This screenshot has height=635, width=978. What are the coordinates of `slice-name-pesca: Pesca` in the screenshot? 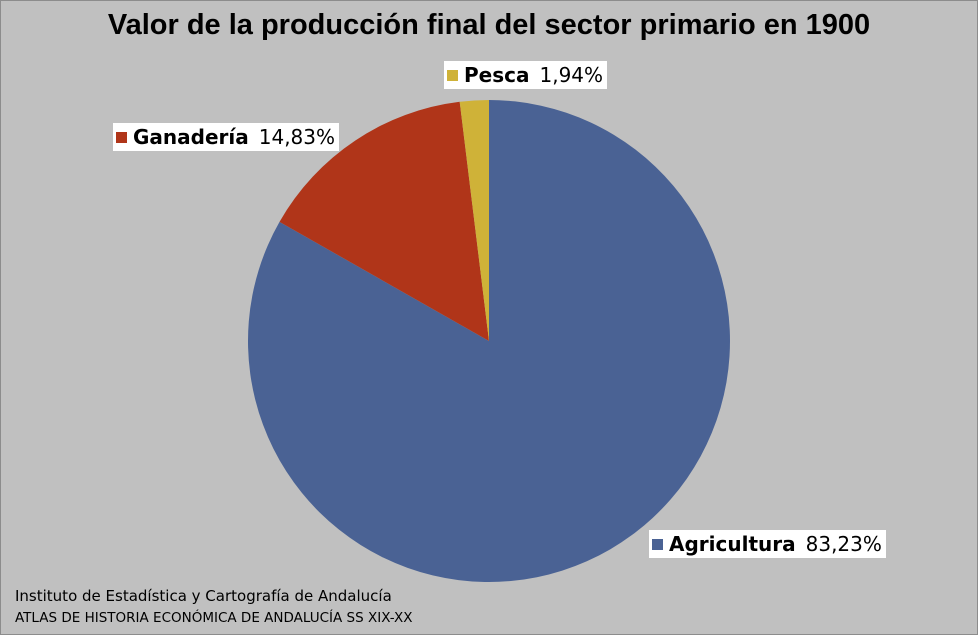 It's located at (497, 75).